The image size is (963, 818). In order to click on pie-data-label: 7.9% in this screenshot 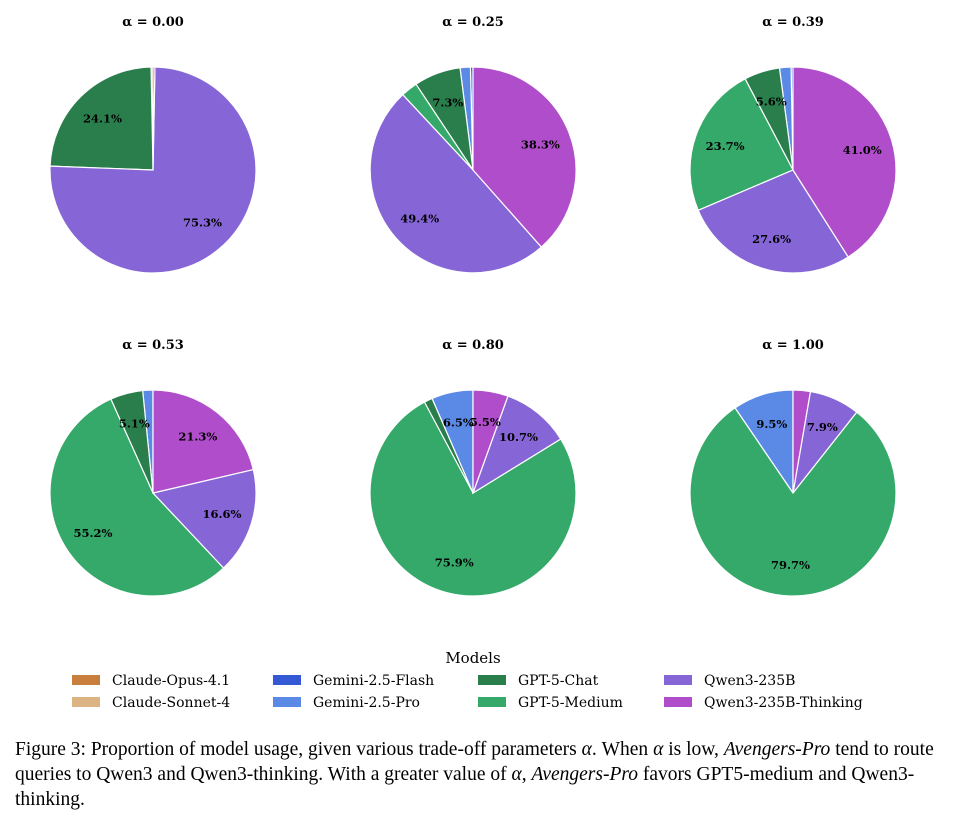, I will do `click(822, 427)`.